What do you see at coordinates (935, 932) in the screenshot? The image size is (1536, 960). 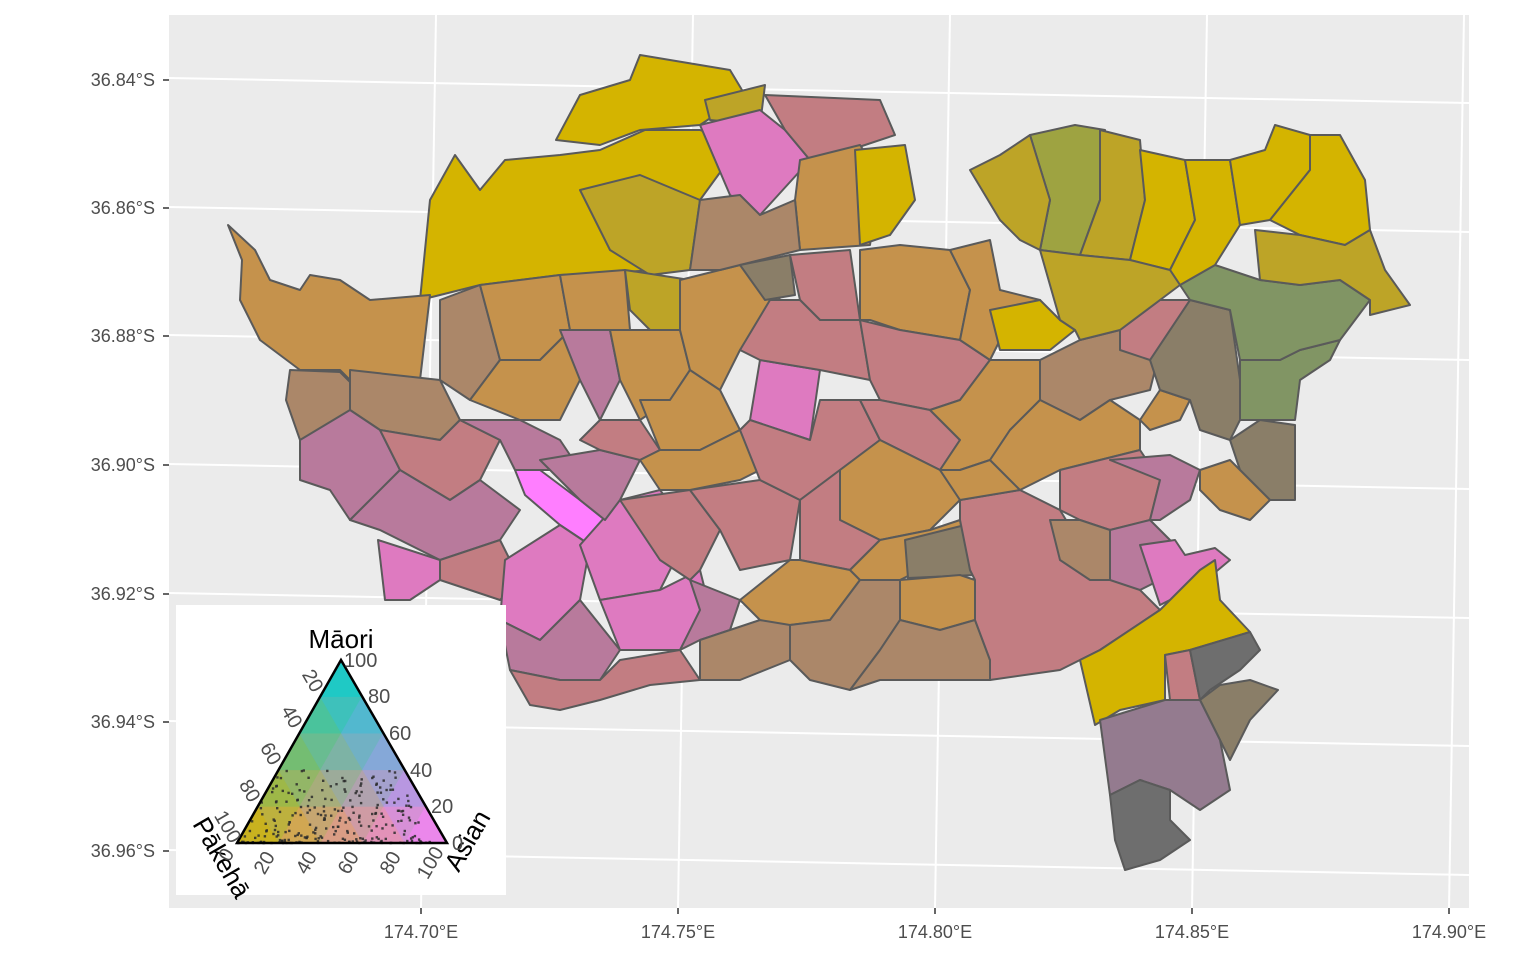 I see `x-tick-label: 174.80°E` at bounding box center [935, 932].